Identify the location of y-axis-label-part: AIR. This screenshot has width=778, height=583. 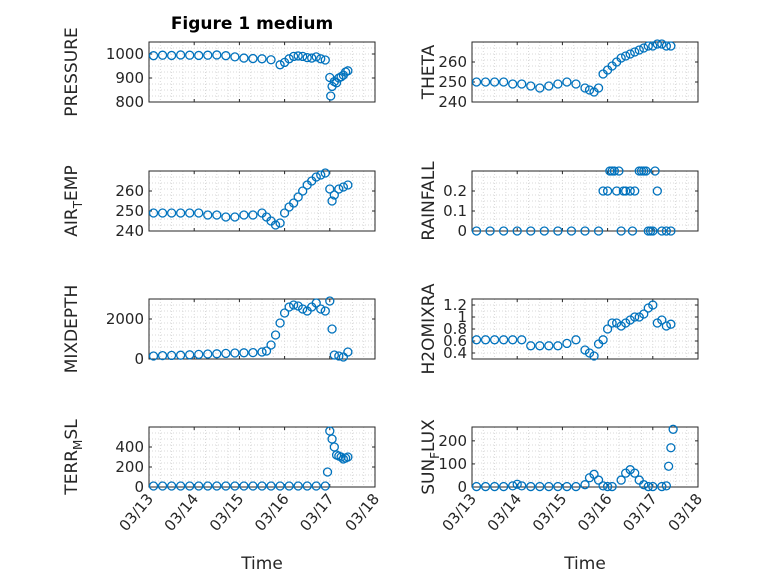
(72, 222).